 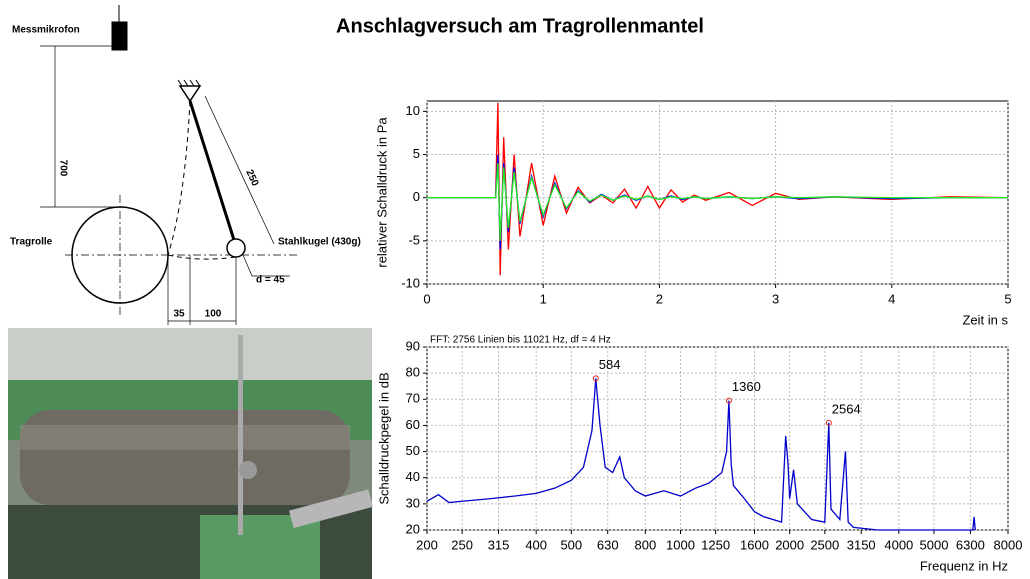 I want to click on slide-title: Anschlagversuch am Tragrollenmantel, so click(x=520, y=26).